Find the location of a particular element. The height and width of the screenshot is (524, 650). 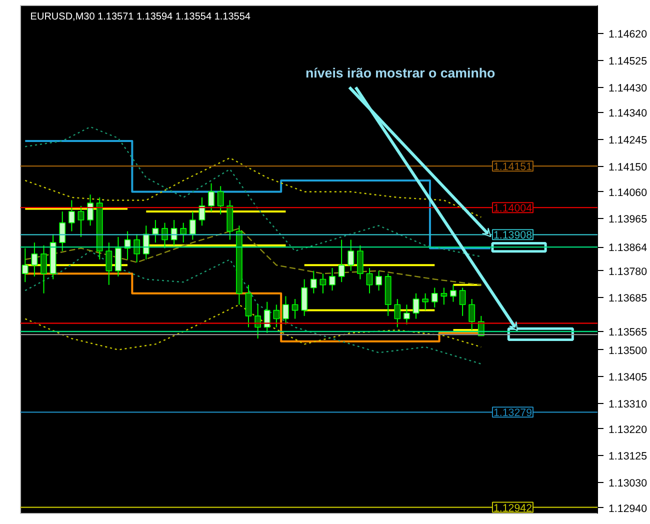

y-tick-label: 1.14620 is located at coordinates (628, 34).